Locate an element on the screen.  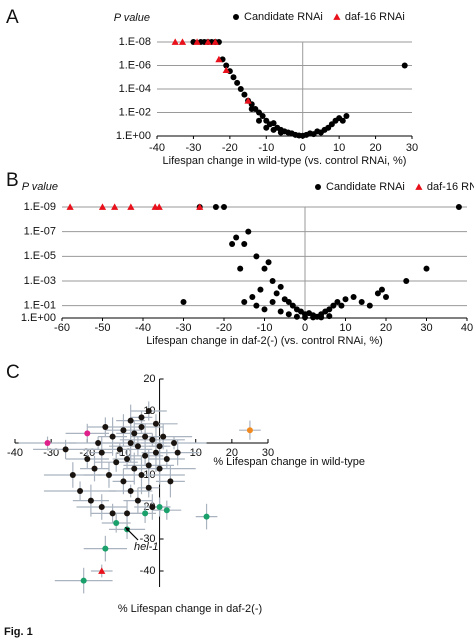
y-tick-label: 1.E-08 is located at coordinates (135, 42).